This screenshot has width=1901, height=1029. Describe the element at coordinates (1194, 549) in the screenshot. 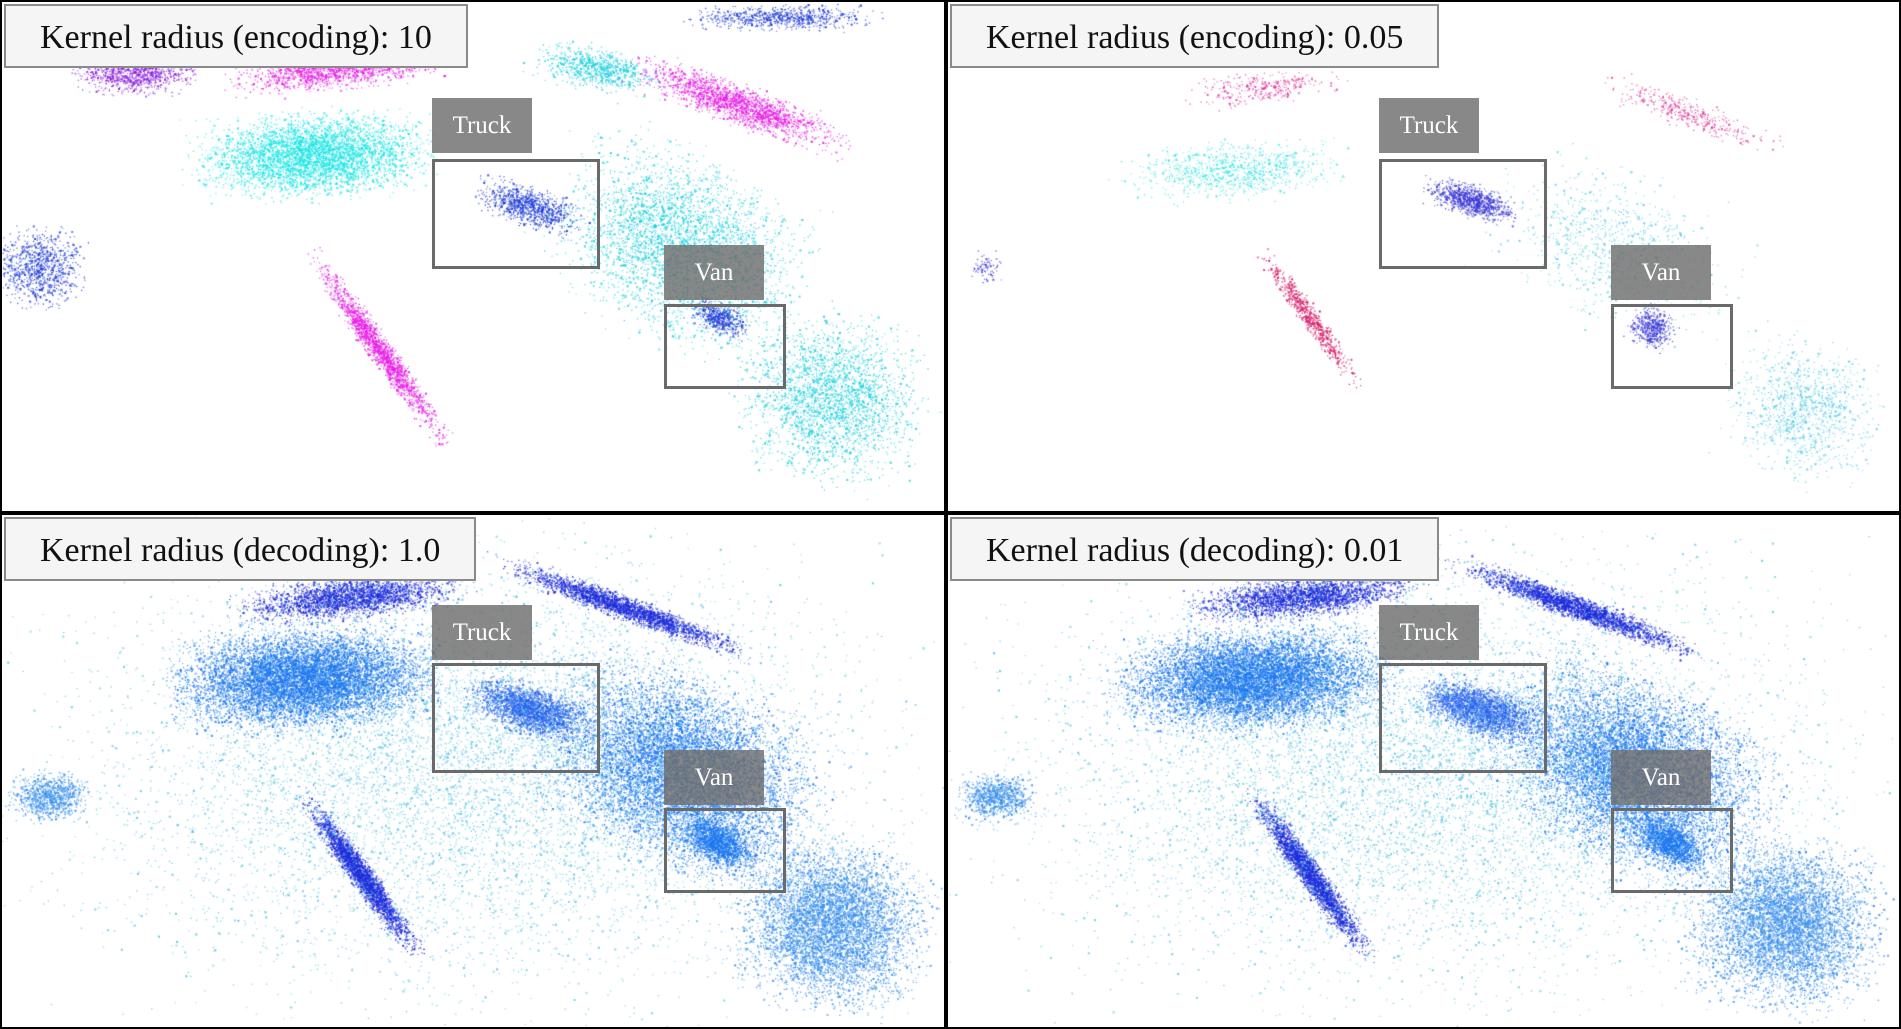

I see `panel-title: Kernel radius (decoding): 0.01` at that location.